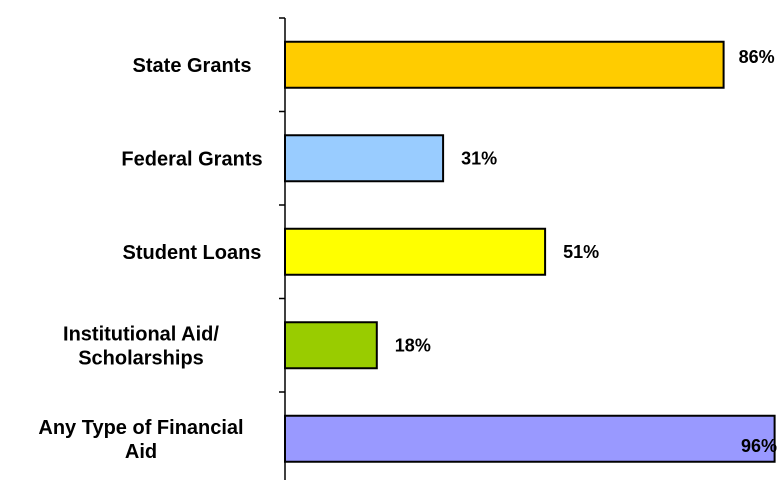 Image resolution: width=780 pixels, height=480 pixels. I want to click on category-label: Aid, so click(141, 452).